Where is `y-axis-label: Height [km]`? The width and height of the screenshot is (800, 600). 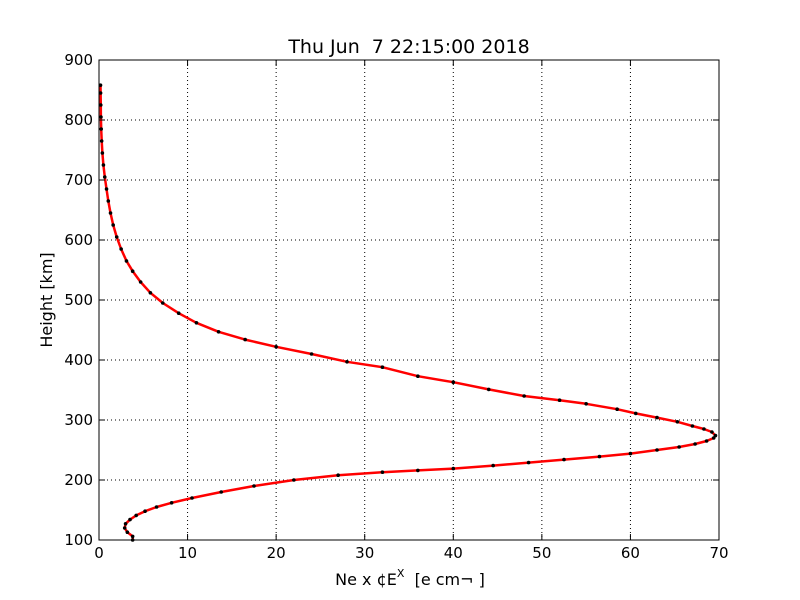
y-axis-label: Height [km] is located at coordinates (46, 299).